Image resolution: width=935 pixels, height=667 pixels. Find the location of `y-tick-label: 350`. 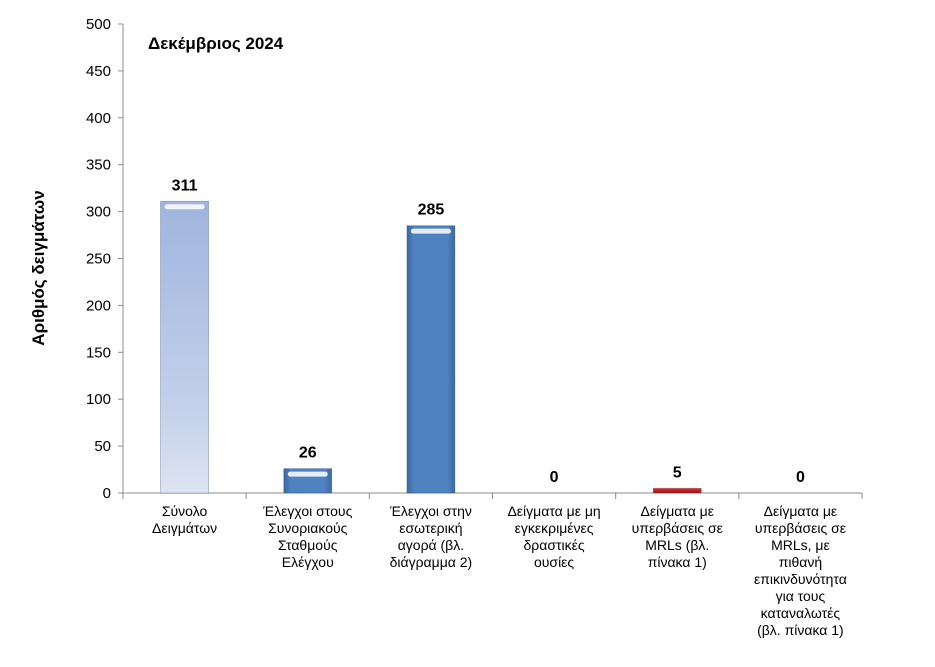

y-tick-label: 350 is located at coordinates (98, 165).